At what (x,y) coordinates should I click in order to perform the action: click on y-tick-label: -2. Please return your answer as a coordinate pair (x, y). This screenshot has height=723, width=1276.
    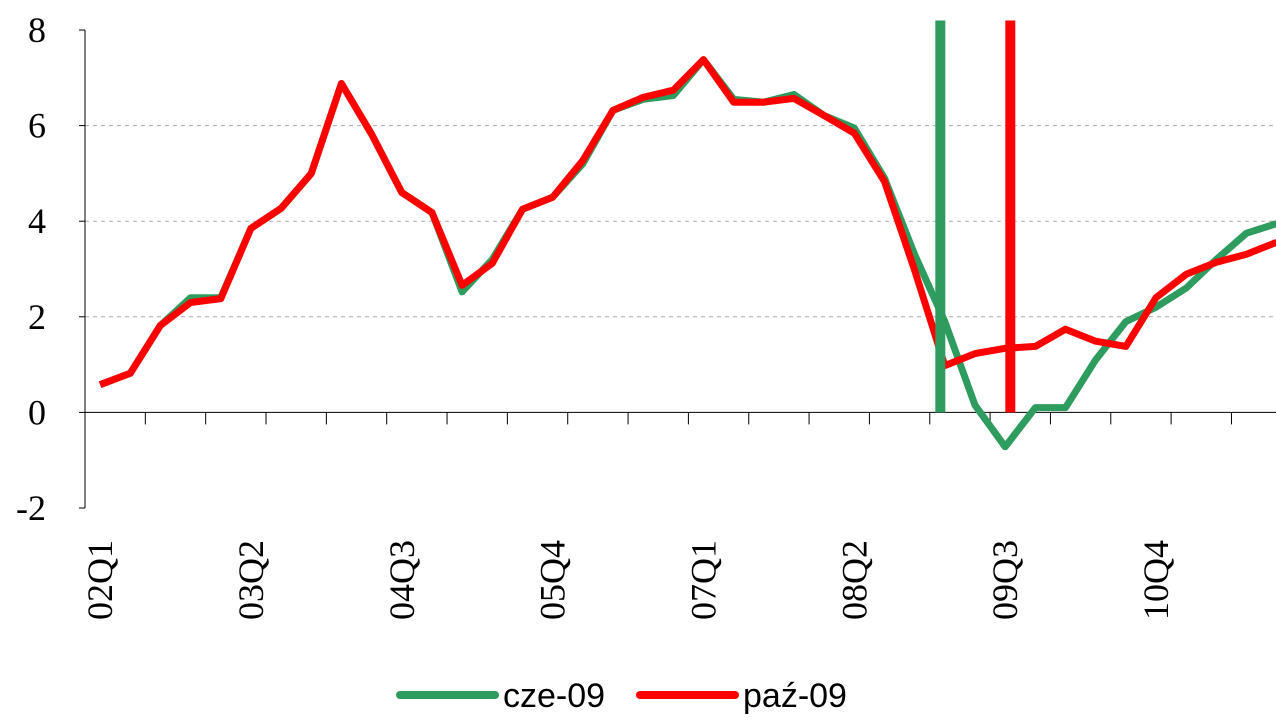
    Looking at the image, I should click on (31, 508).